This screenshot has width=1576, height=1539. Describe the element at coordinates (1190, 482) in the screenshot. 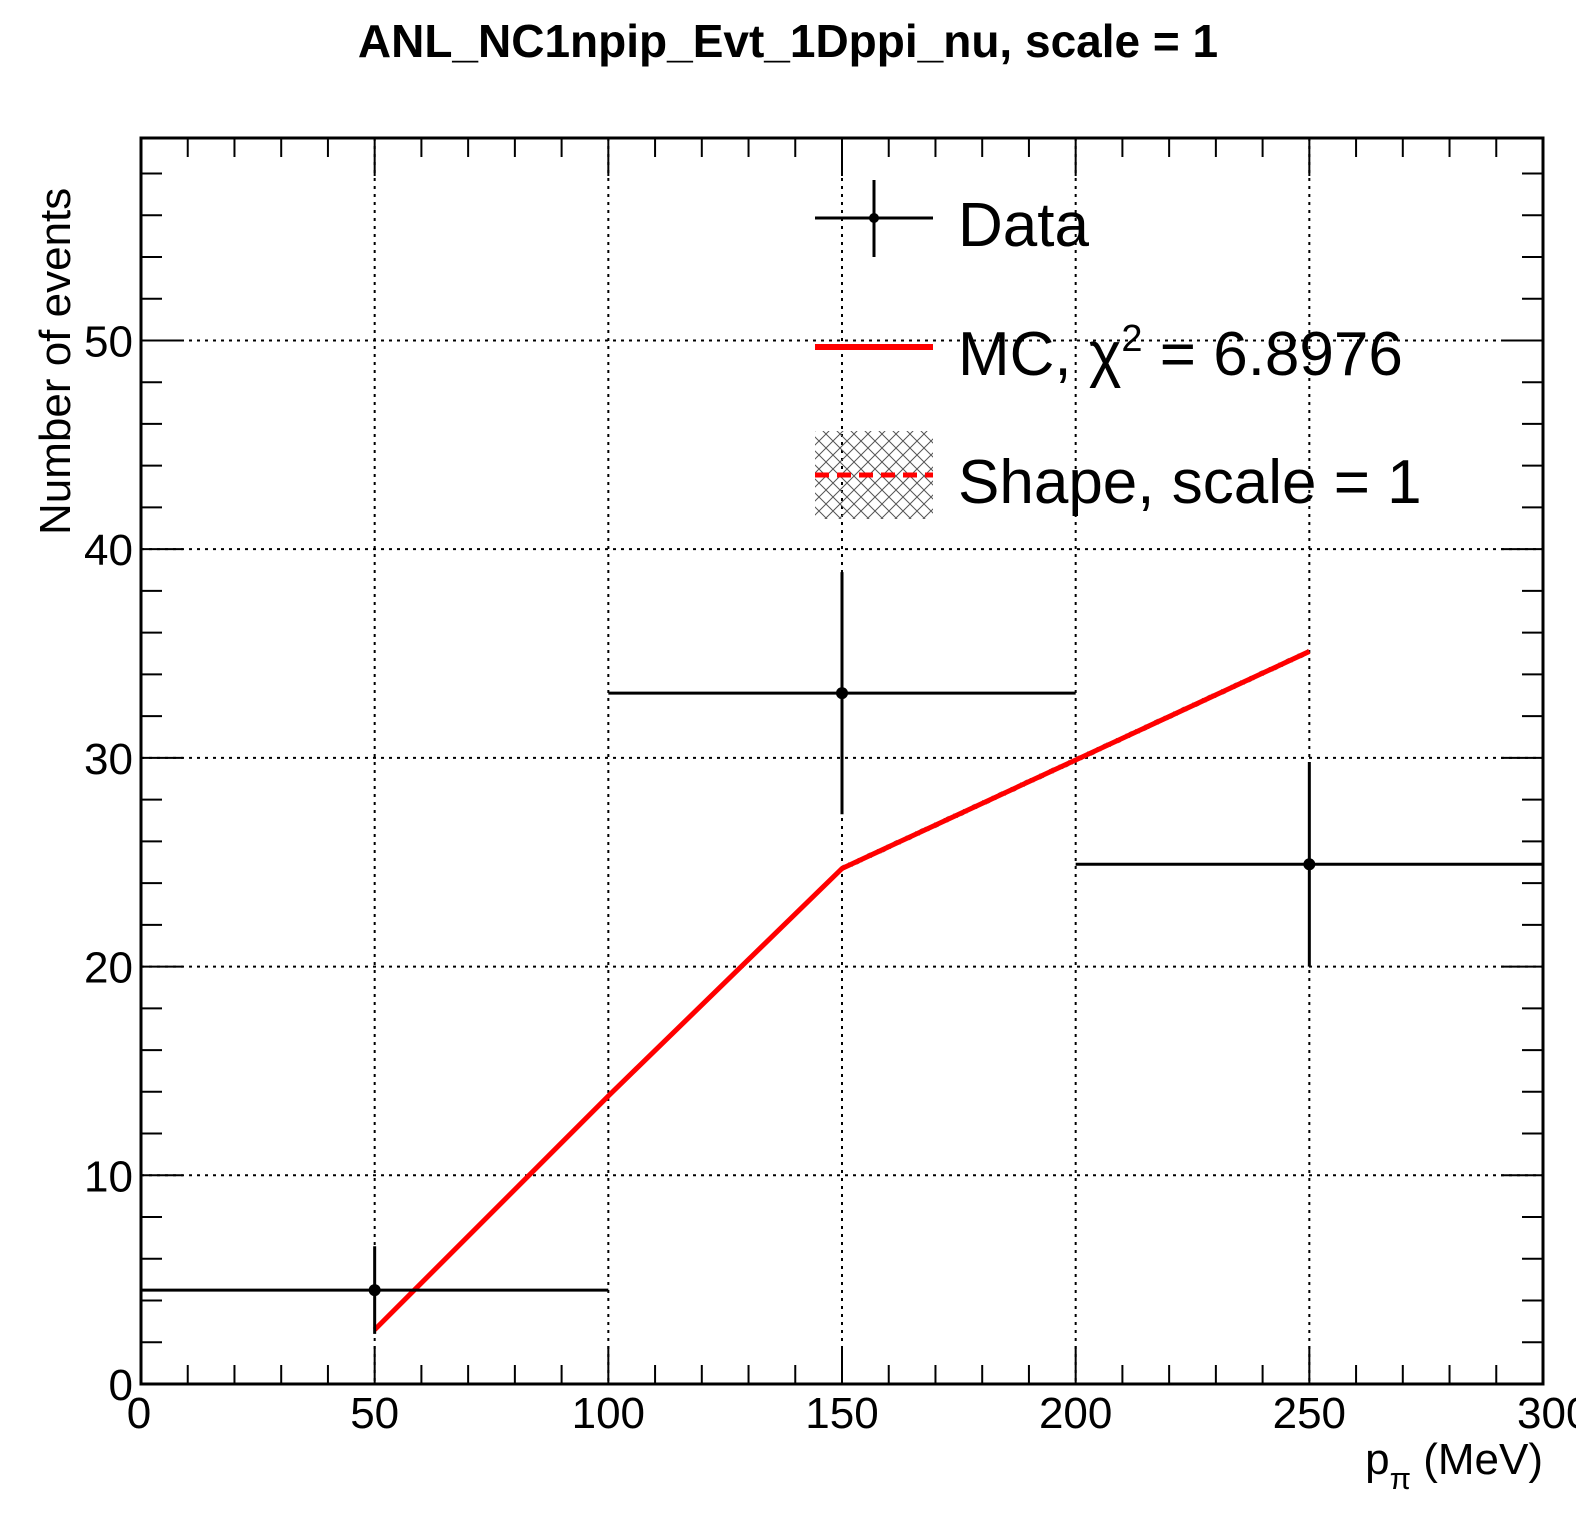

I see `legend-label-shape: Shape, scale = 1` at that location.